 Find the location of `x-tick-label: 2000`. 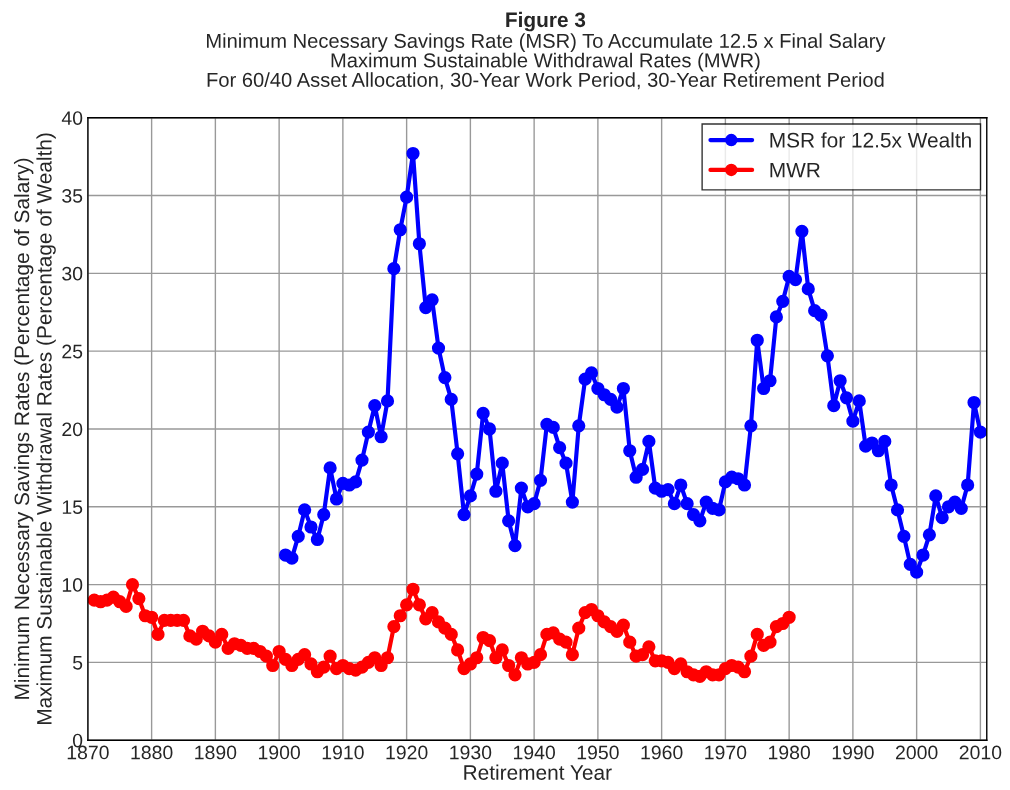

x-tick-label: 2000 is located at coordinates (917, 752).